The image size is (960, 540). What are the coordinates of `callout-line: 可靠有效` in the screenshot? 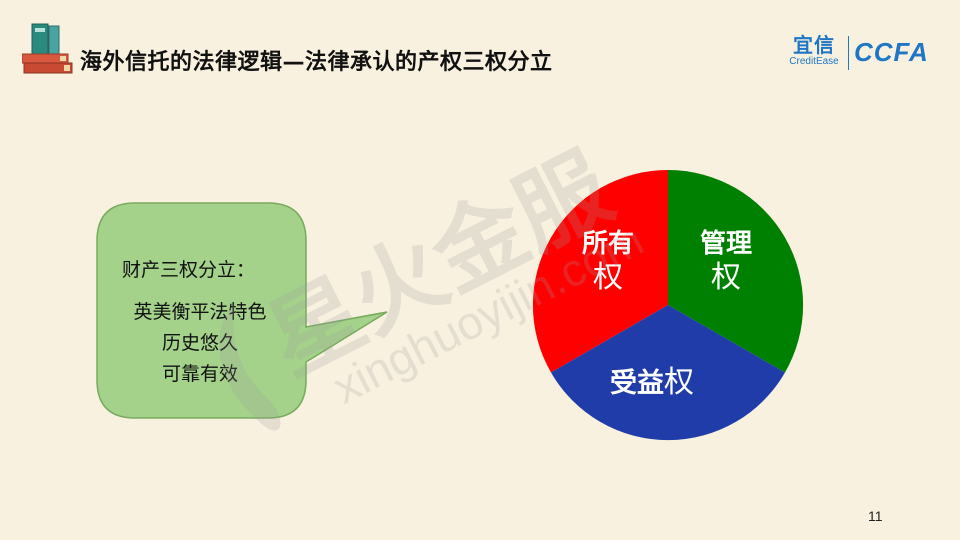 It's located at (199, 374).